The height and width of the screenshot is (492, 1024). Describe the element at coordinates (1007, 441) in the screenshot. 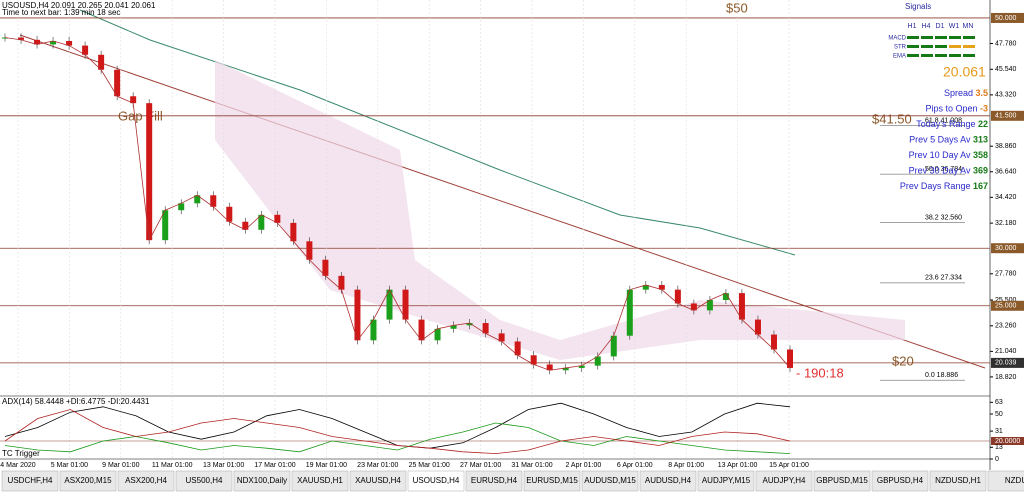

I see `y-tick-label: 20.0000` at that location.